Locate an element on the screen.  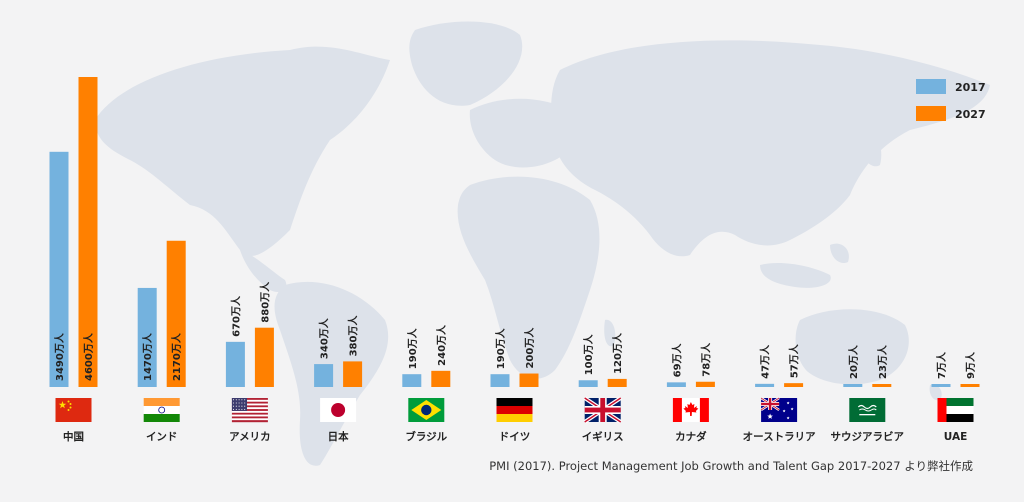
value-label-2027-10: 9万人 is located at coordinates (970, 365).